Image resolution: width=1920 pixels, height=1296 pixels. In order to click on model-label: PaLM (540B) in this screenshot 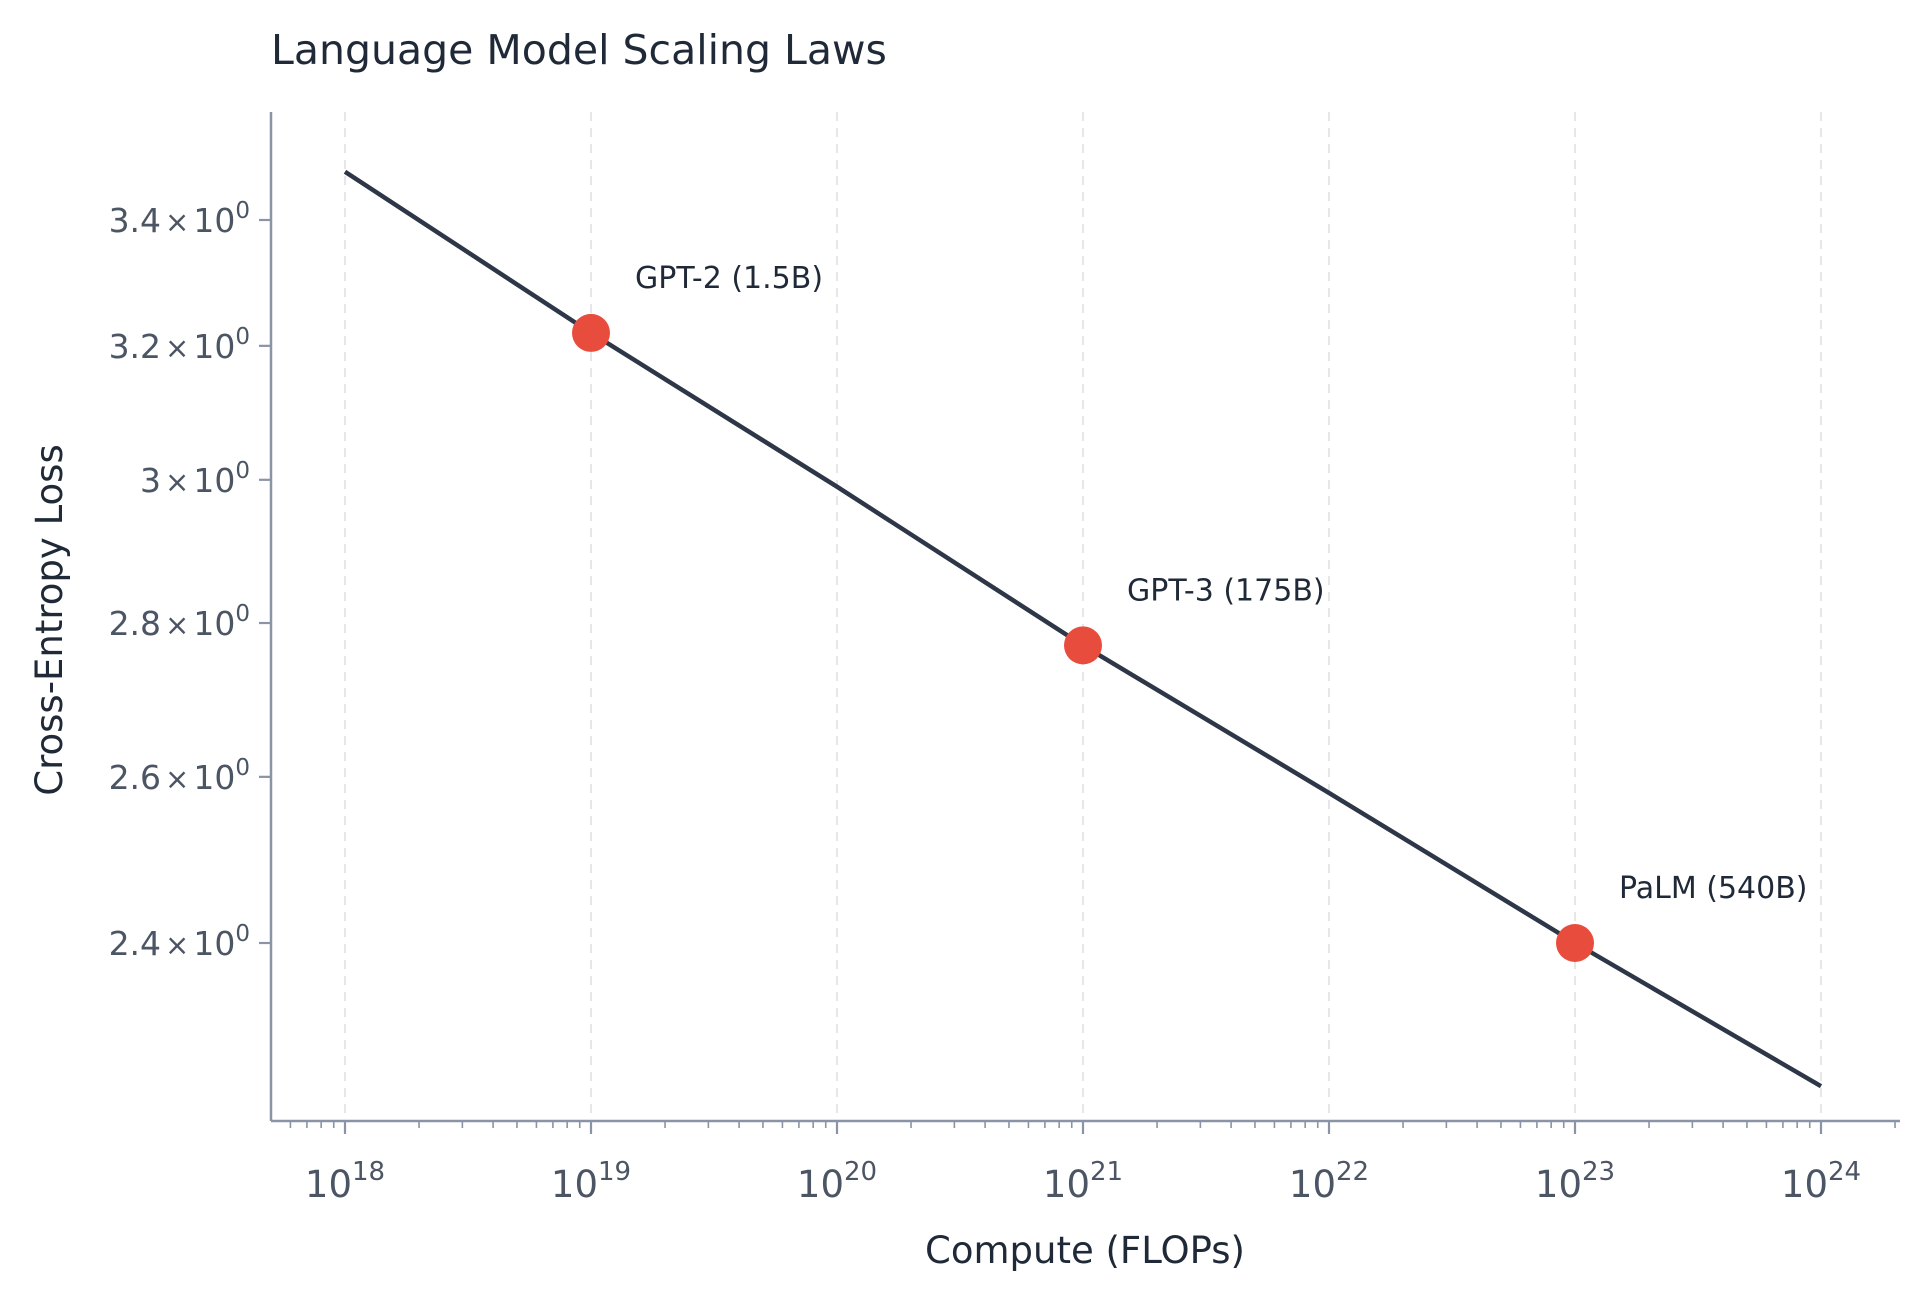, I will do `click(1713, 888)`.